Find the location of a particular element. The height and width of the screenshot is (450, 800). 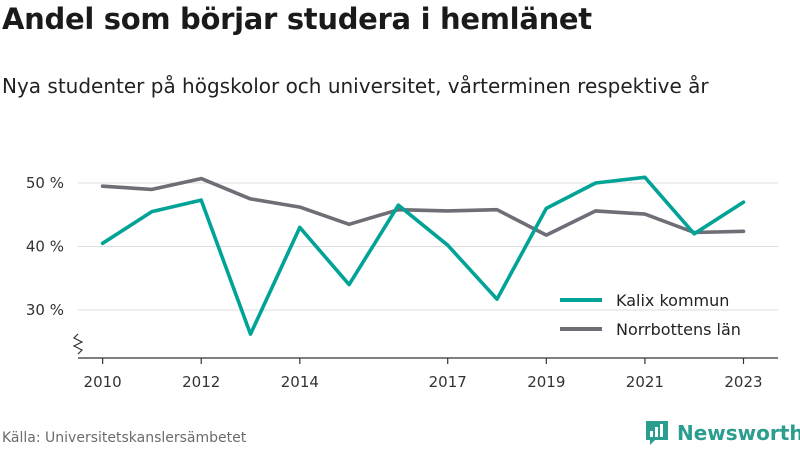

legend-label: Kalix kommun is located at coordinates (672, 300).